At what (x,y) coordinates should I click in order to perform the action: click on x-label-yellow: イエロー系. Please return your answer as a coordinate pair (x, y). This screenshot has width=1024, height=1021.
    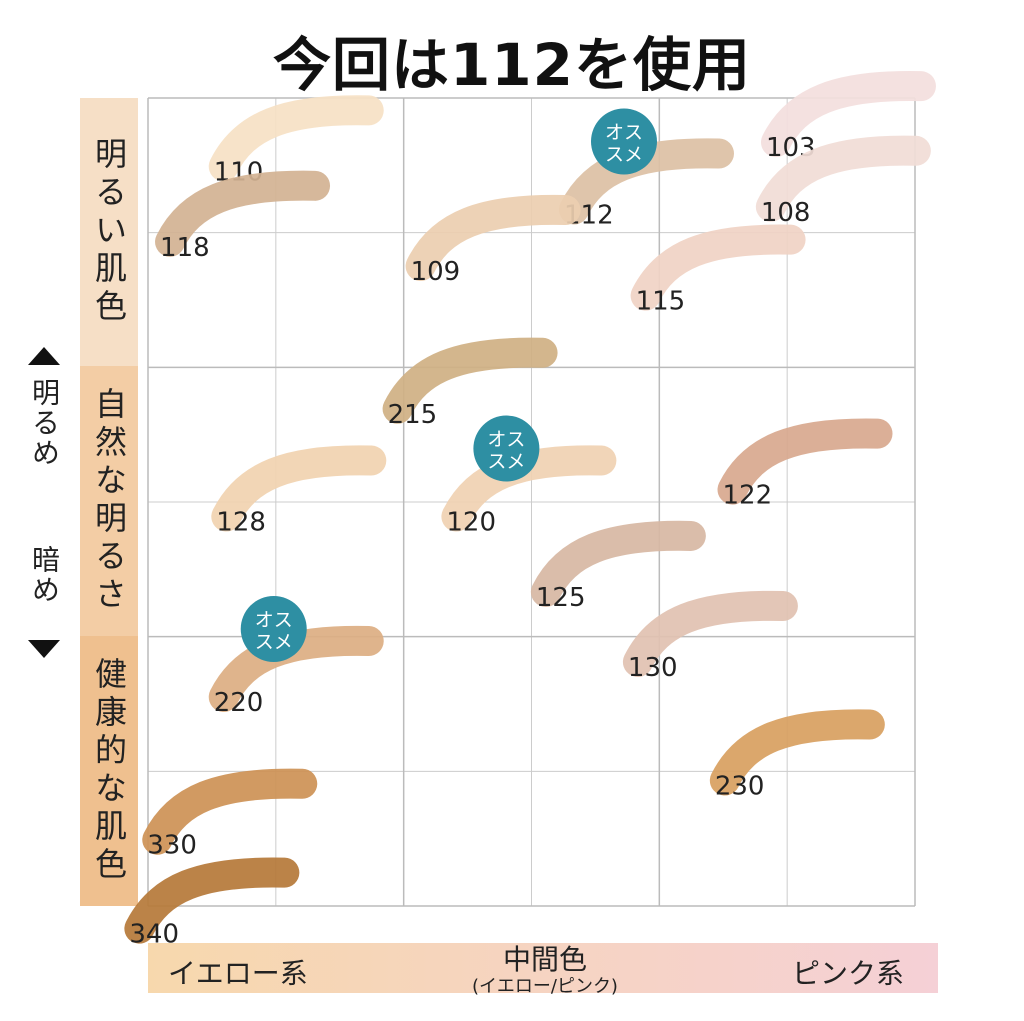
    Looking at the image, I should click on (238, 973).